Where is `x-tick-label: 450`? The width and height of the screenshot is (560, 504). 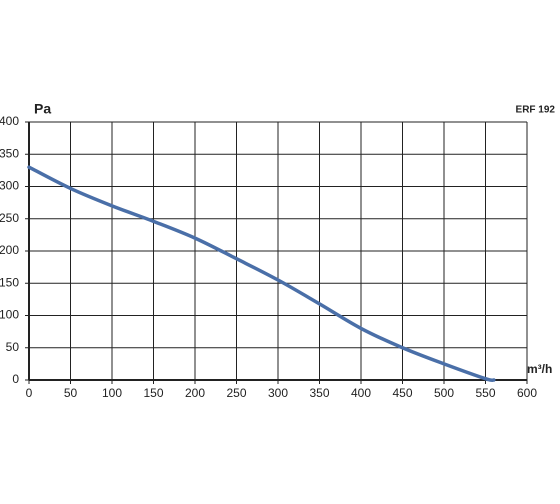
x-tick-label: 450 is located at coordinates (402, 393).